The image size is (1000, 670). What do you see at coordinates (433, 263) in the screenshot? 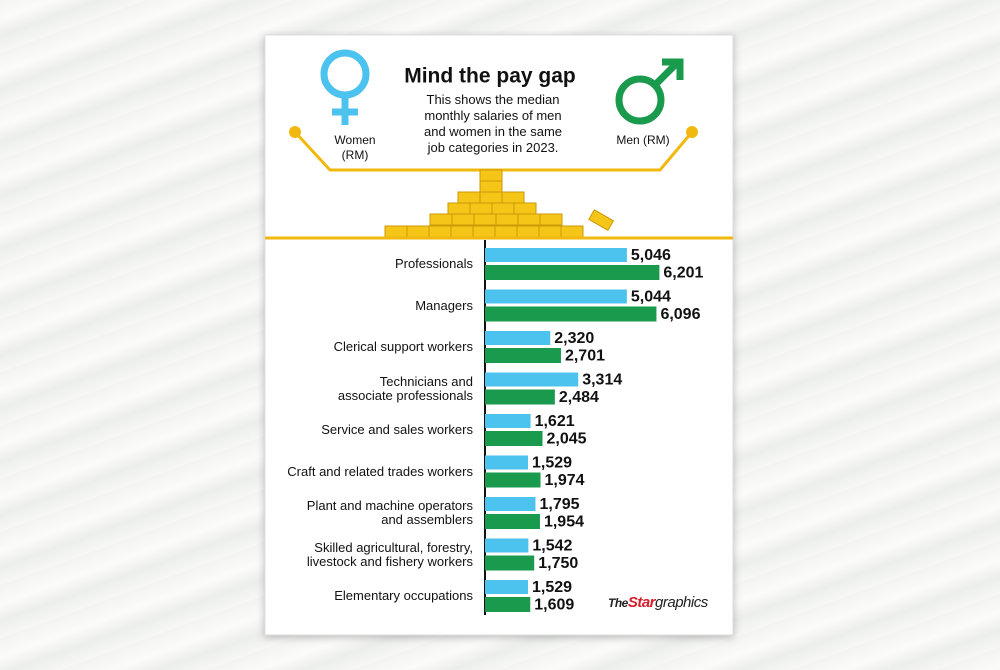
I see `category-label: Professionals` at bounding box center [433, 263].